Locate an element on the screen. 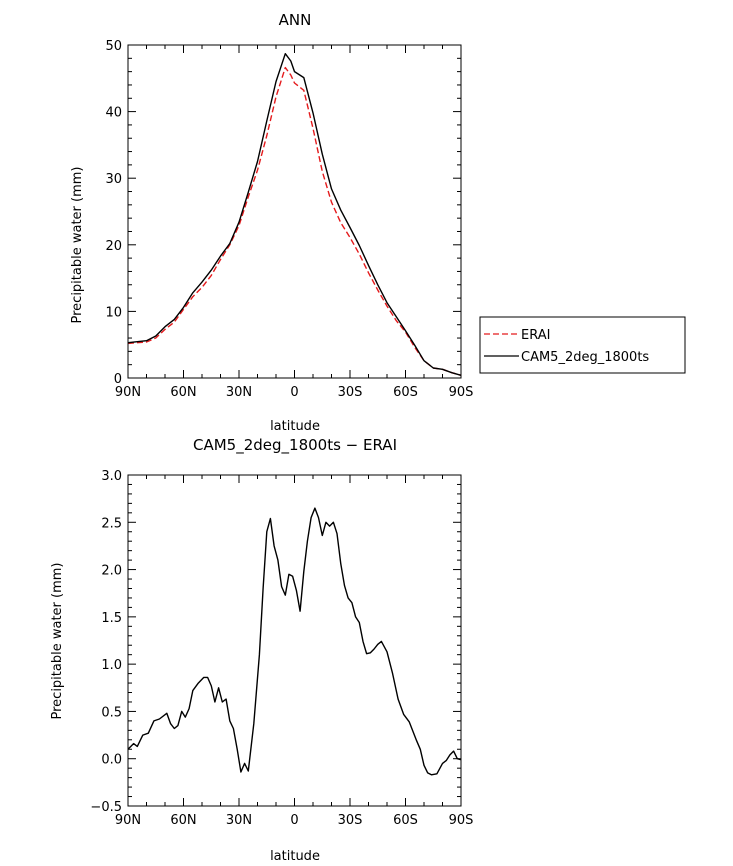 Image resolution: width=733 pixels, height=866 pixels. y-tick-label: 2.0 is located at coordinates (111, 571).